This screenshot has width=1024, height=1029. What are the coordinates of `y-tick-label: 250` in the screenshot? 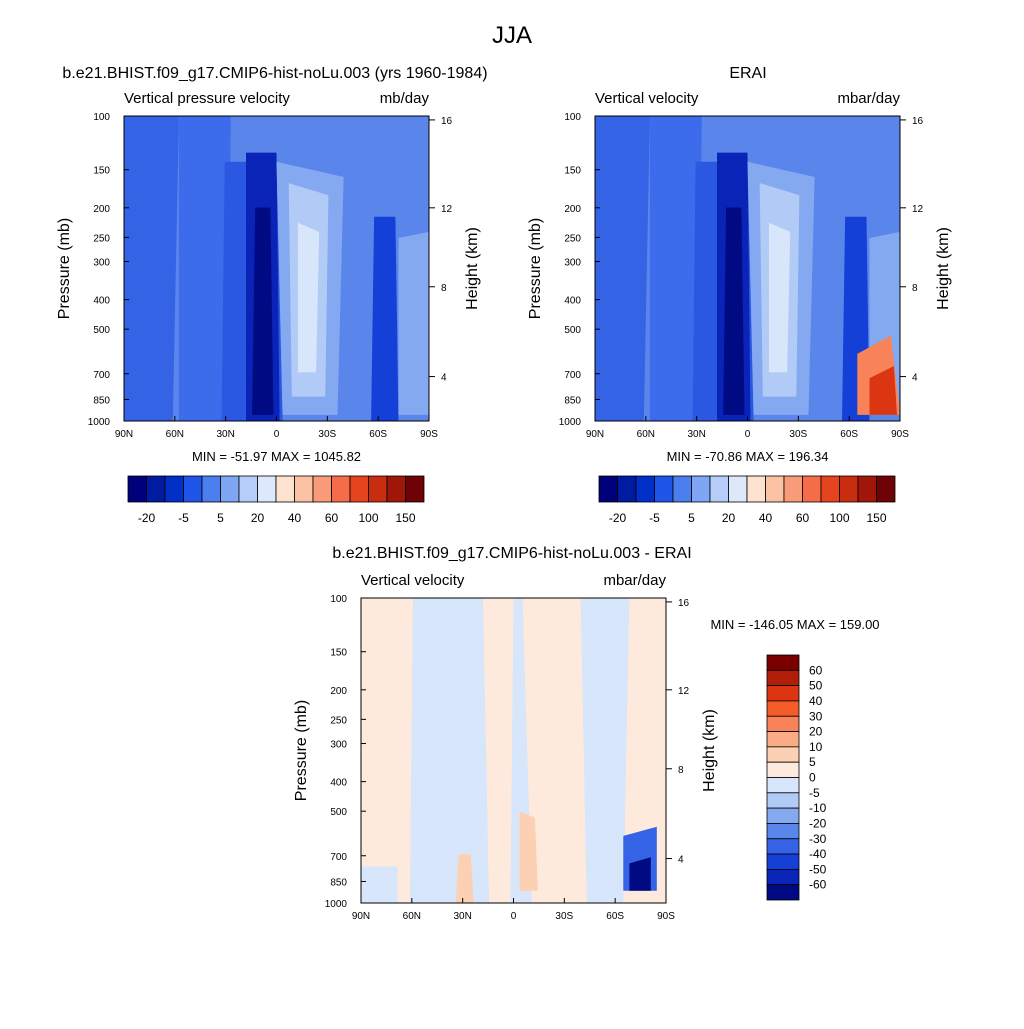 It's located at (101, 238).